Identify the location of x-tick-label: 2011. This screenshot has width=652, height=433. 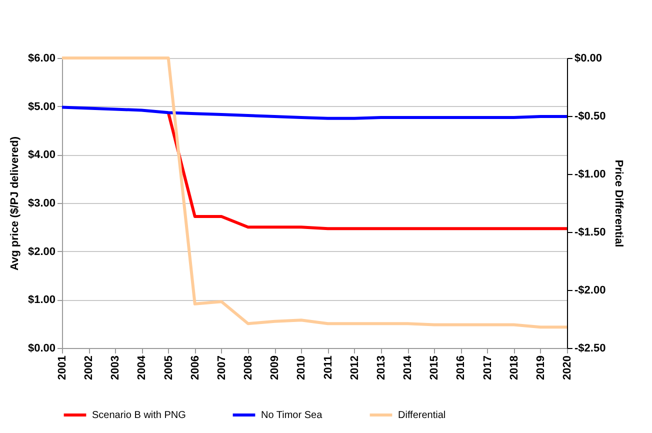
(328, 368).